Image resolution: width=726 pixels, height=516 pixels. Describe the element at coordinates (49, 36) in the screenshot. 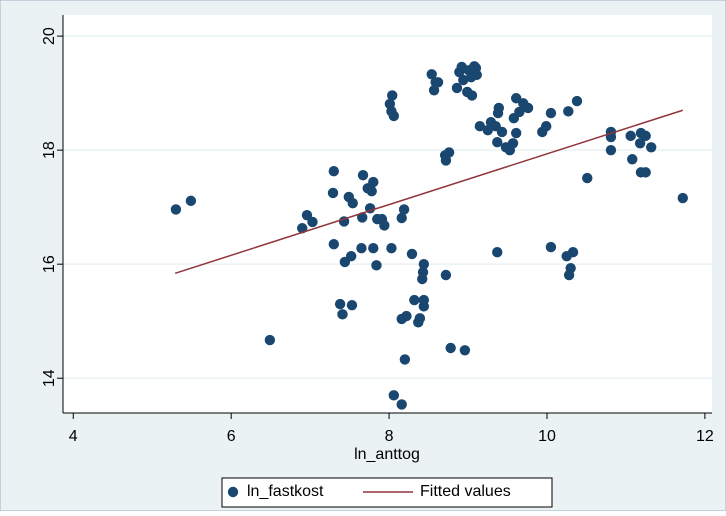

I see `y-tick-label: 20` at that location.